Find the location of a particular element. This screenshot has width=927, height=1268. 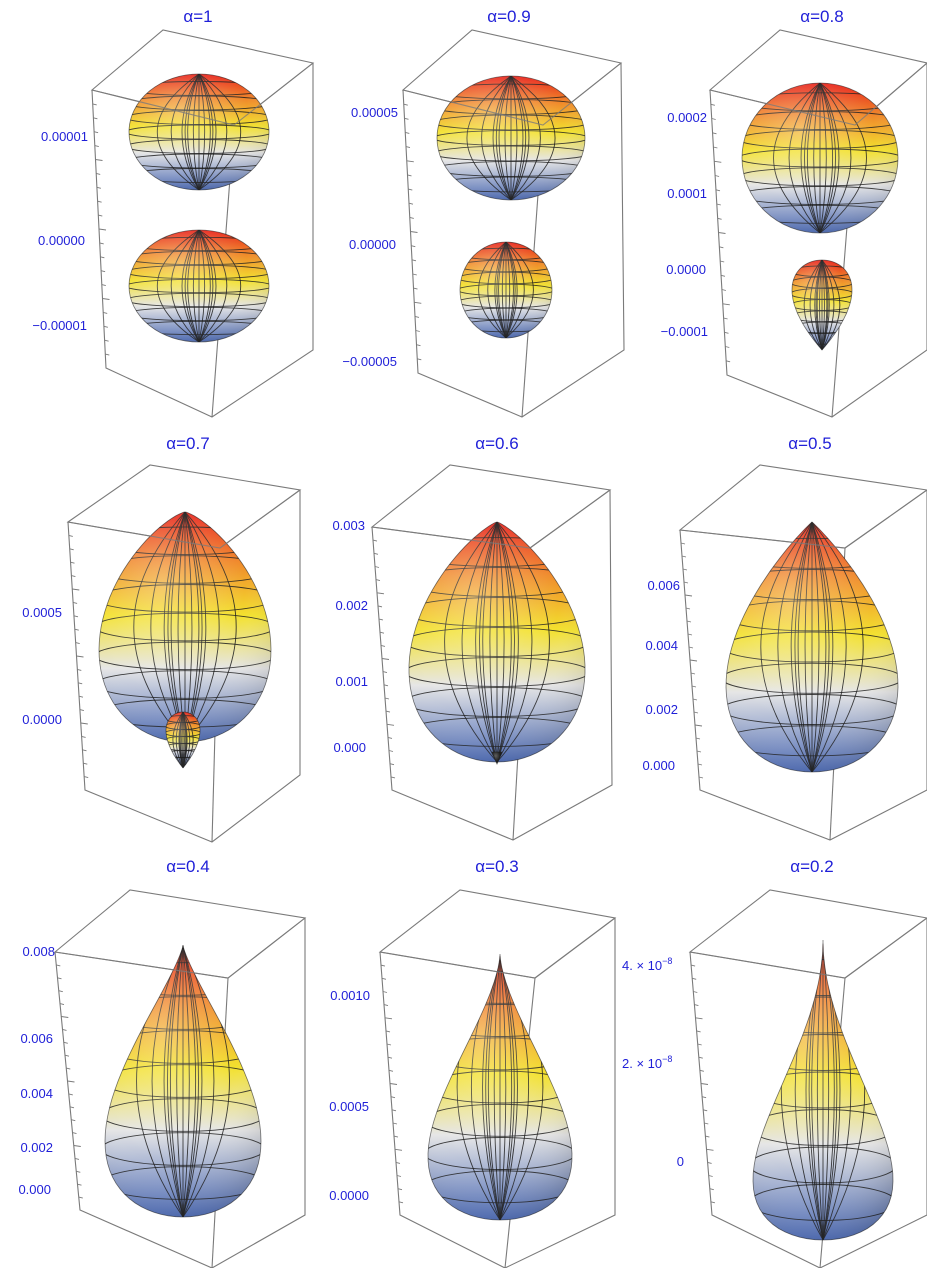

panel-alpha-0.5: α=0.5 0.006 0.004 0.002 0.000 is located at coordinates (784, 637).